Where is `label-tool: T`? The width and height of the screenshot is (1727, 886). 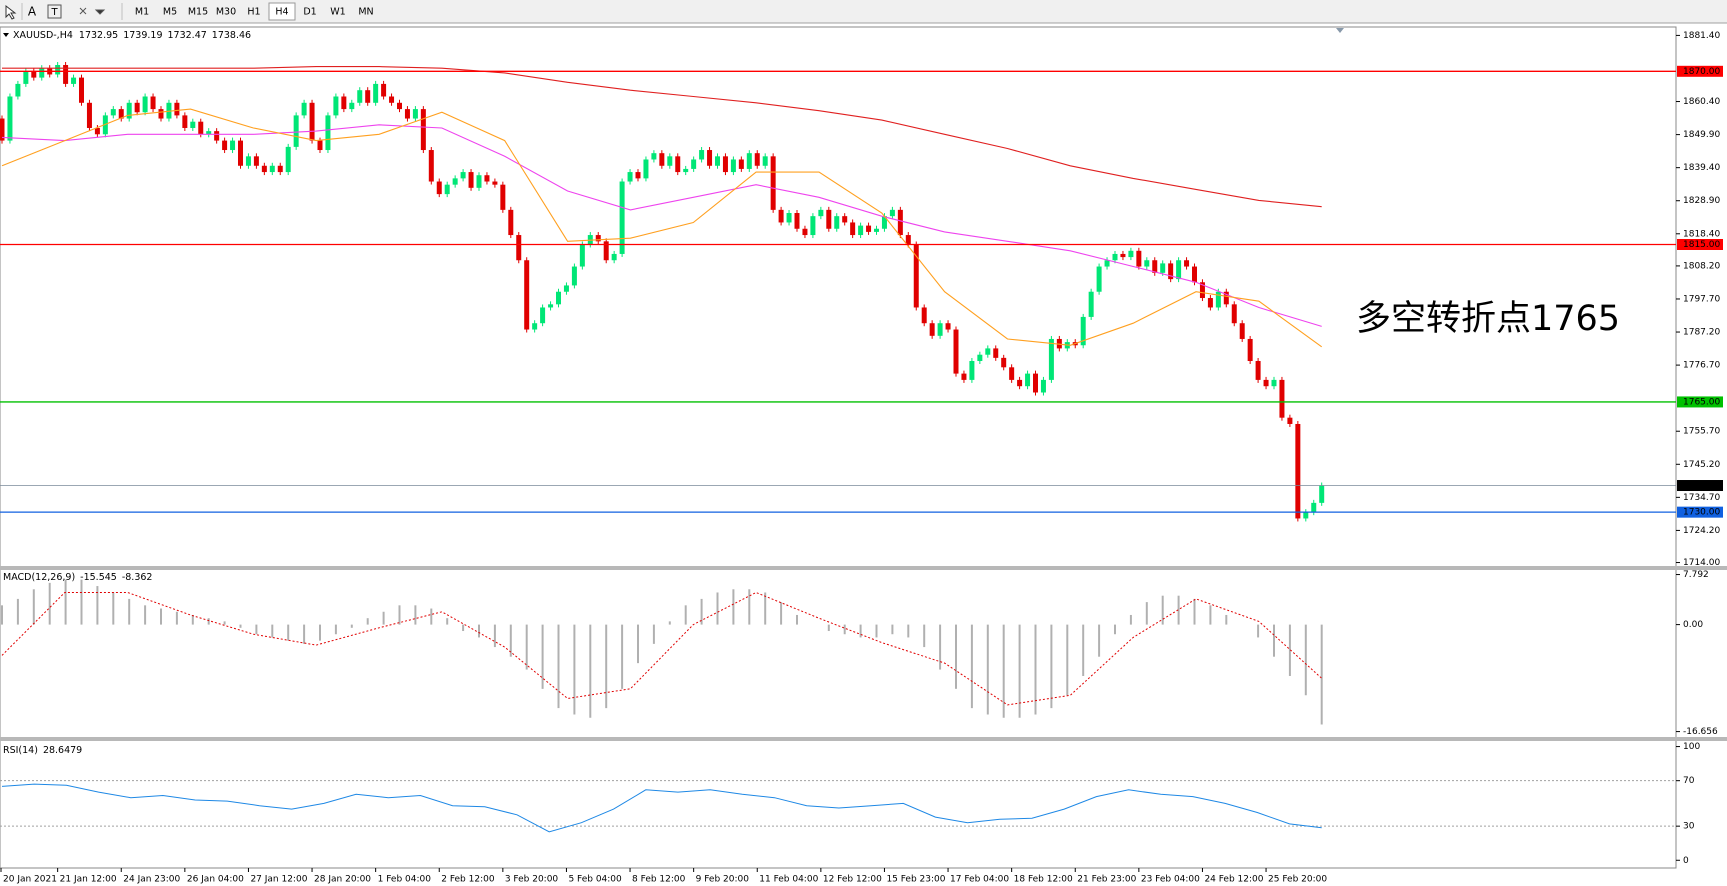
label-tool: T is located at coordinates (54, 12).